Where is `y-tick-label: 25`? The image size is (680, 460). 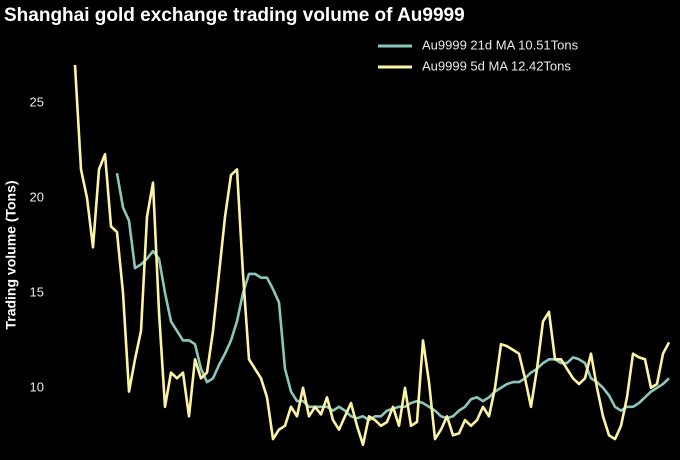 y-tick-label: 25 is located at coordinates (37, 101).